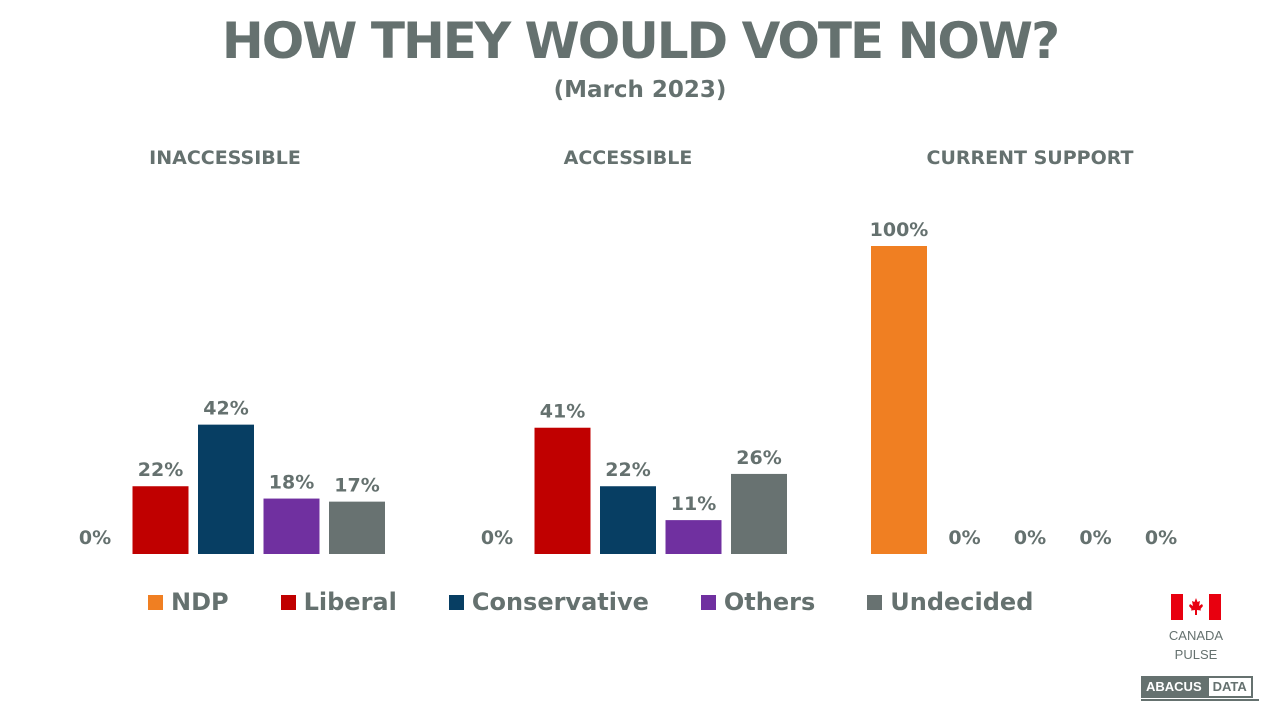 The height and width of the screenshot is (720, 1280). Describe the element at coordinates (640, 90) in the screenshot. I see `chart-subtitle: (March 2023)` at that location.